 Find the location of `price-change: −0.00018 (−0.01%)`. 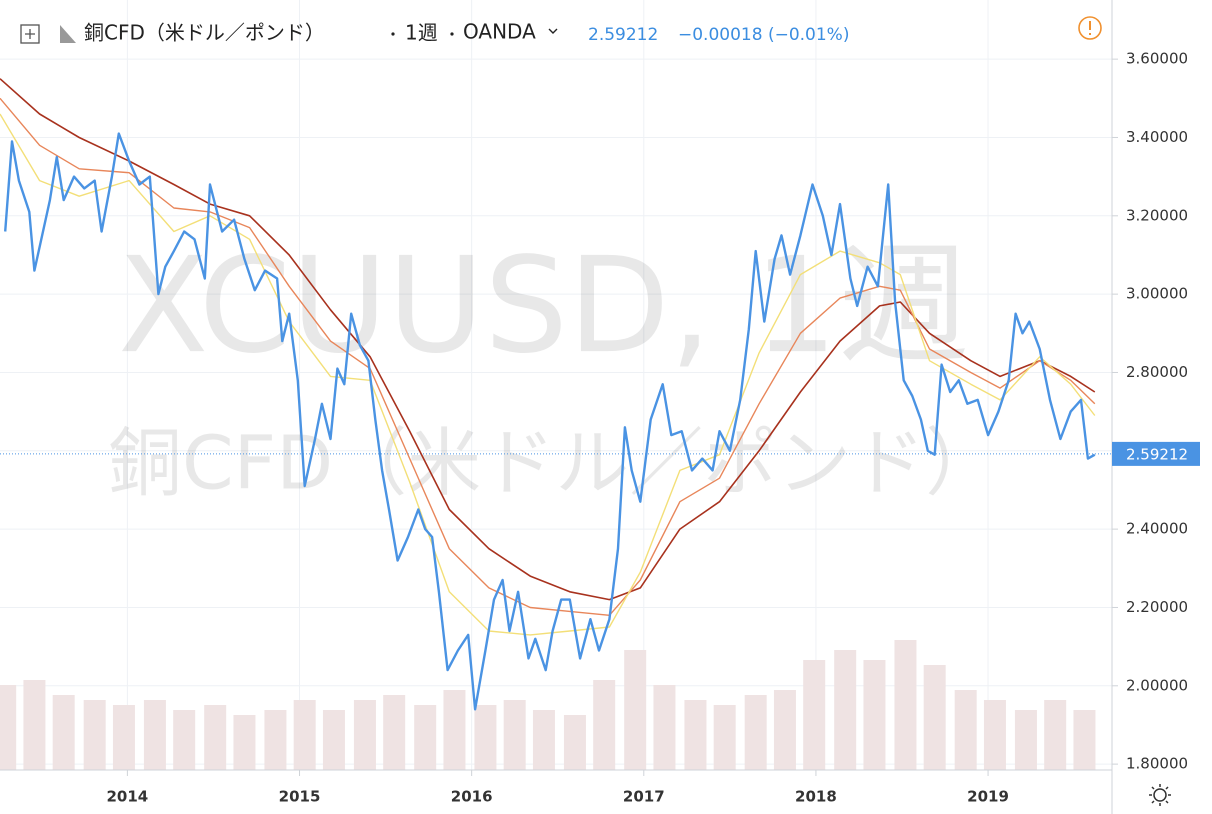

price-change: −0.00018 (−0.01%) is located at coordinates (763, 35).